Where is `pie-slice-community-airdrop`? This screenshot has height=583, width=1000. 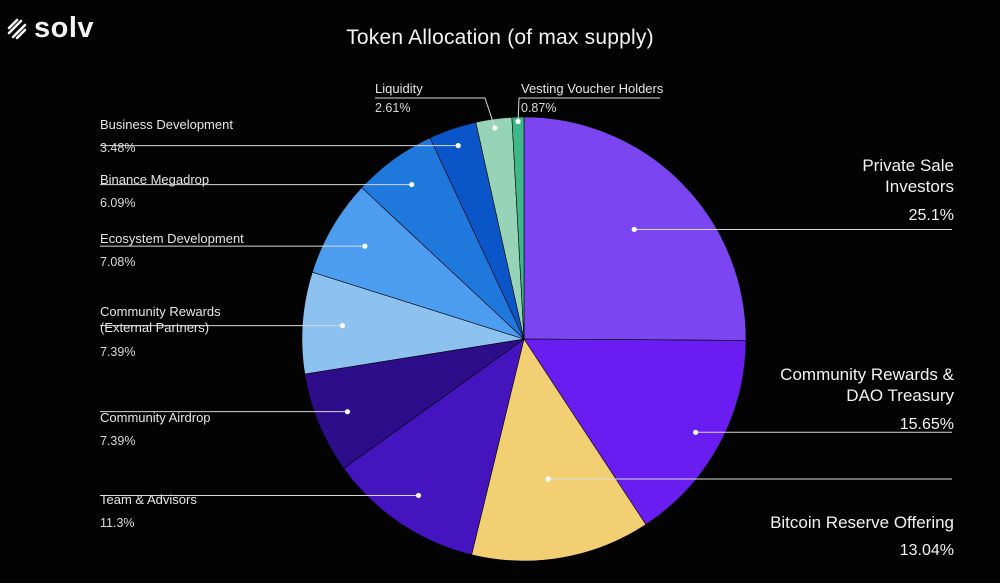
pie-slice-community-airdrop is located at coordinates (414, 403).